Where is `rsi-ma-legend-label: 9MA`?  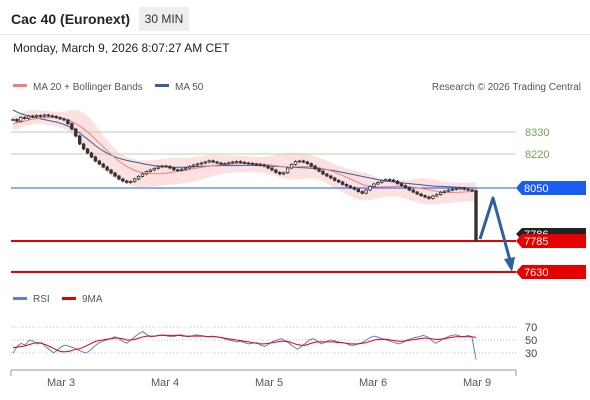 rsi-ma-legend-label: 9MA is located at coordinates (92, 299).